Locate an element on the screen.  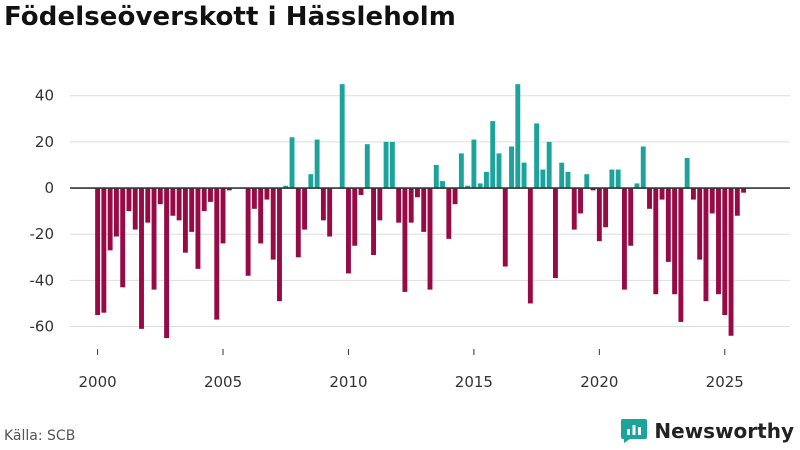
y-tick-label: 40 is located at coordinates (44, 96).